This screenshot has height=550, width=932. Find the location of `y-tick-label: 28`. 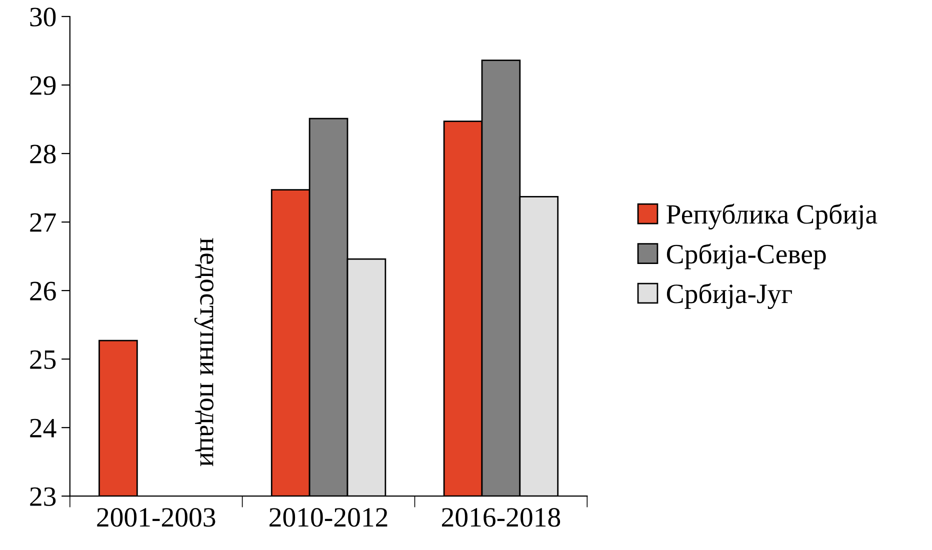

y-tick-label: 28 is located at coordinates (43, 154).